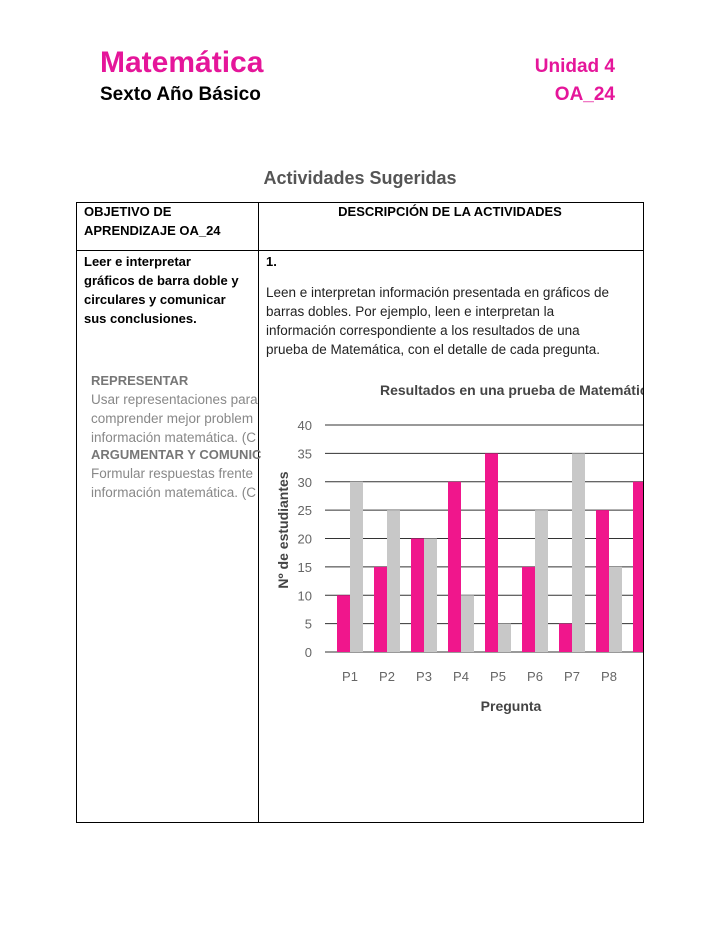 The width and height of the screenshot is (720, 932). I want to click on code: OA_24, so click(585, 94).